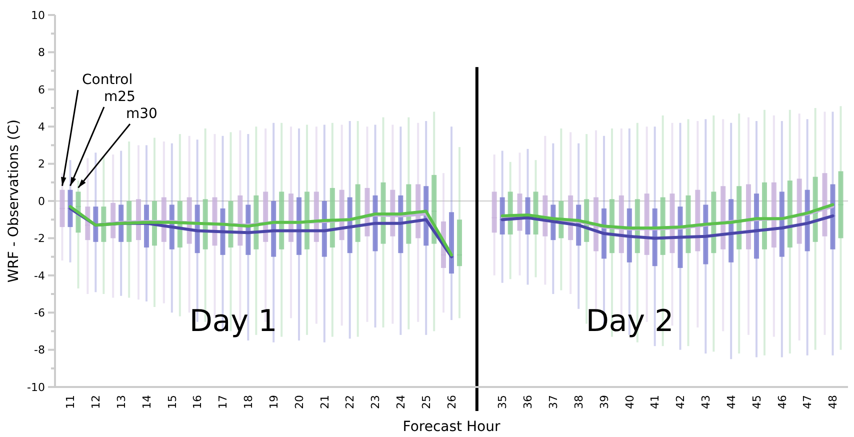  Describe the element at coordinates (375, 402) in the screenshot. I see `x-tick-label: 23` at that location.